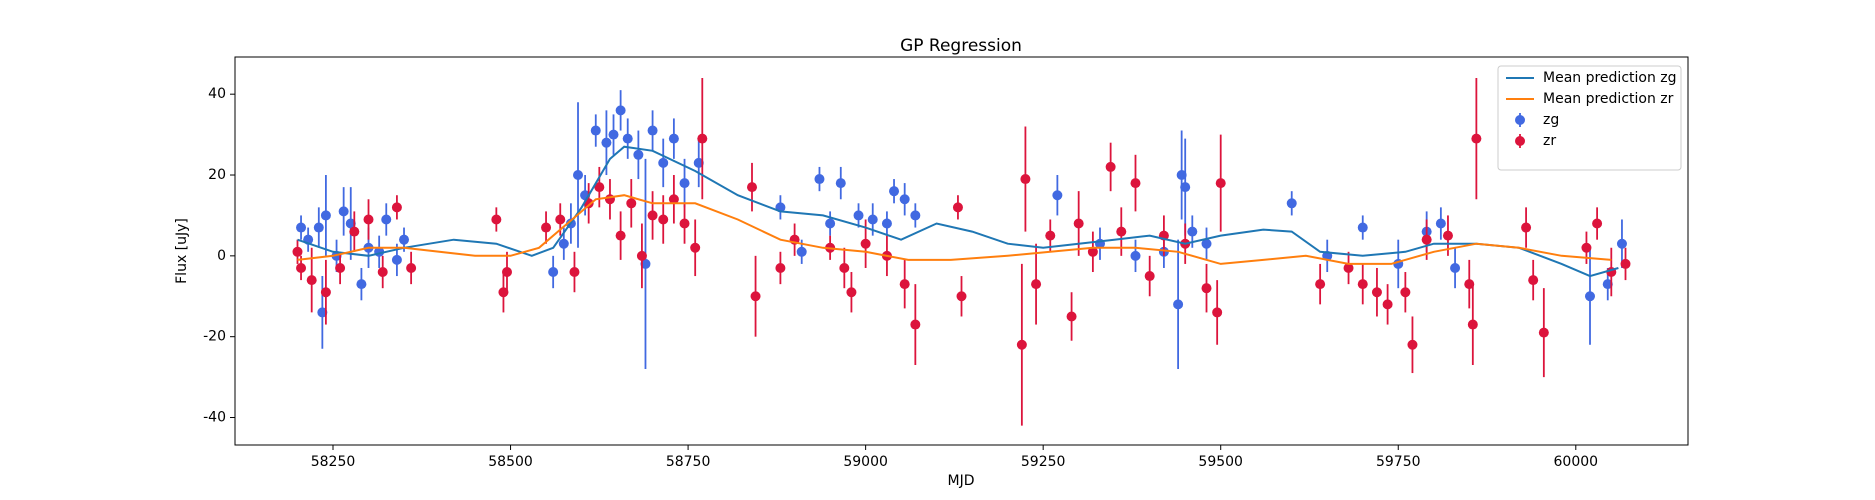 This screenshot has width=1875, height=500. Describe the element at coordinates (214, 418) in the screenshot. I see `y-tick-label: -40` at that location.